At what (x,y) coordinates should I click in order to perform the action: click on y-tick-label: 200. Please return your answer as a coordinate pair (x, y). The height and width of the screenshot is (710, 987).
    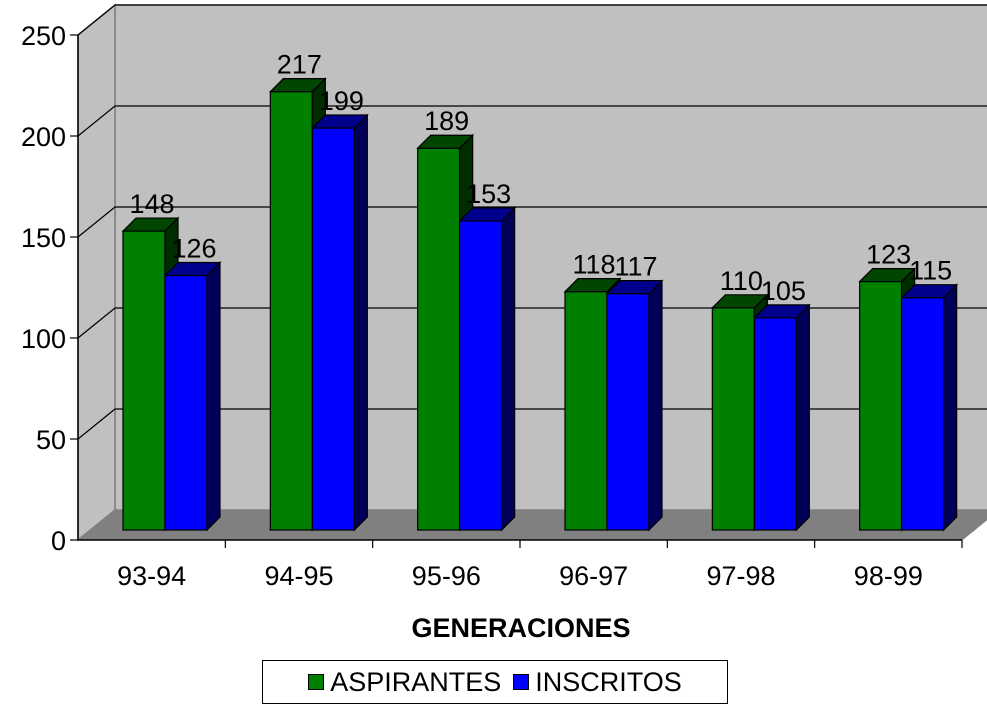
    Looking at the image, I should click on (43, 137).